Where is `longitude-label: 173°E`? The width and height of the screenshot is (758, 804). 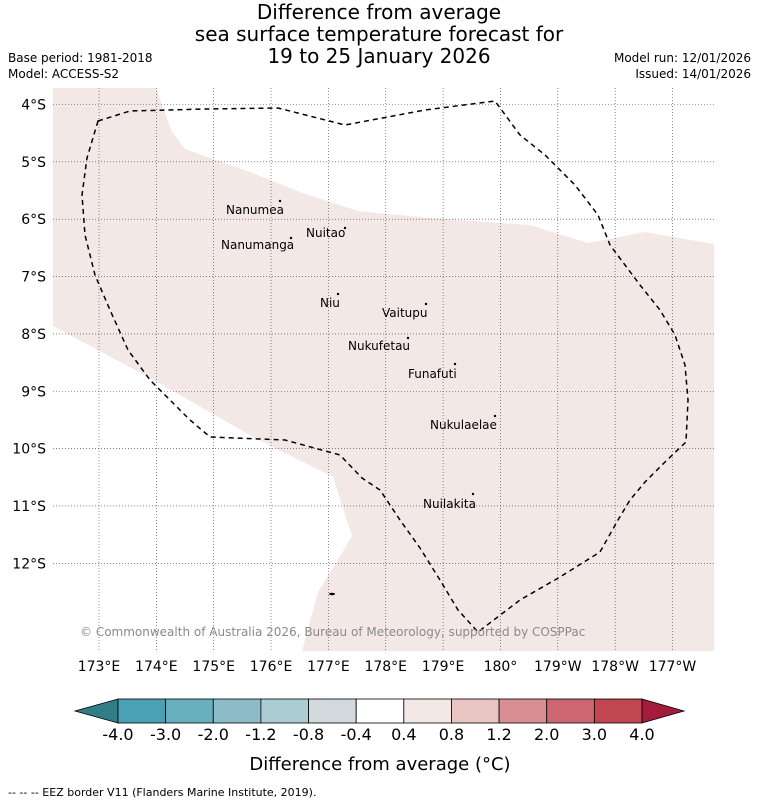 longitude-label: 173°E is located at coordinates (99, 667).